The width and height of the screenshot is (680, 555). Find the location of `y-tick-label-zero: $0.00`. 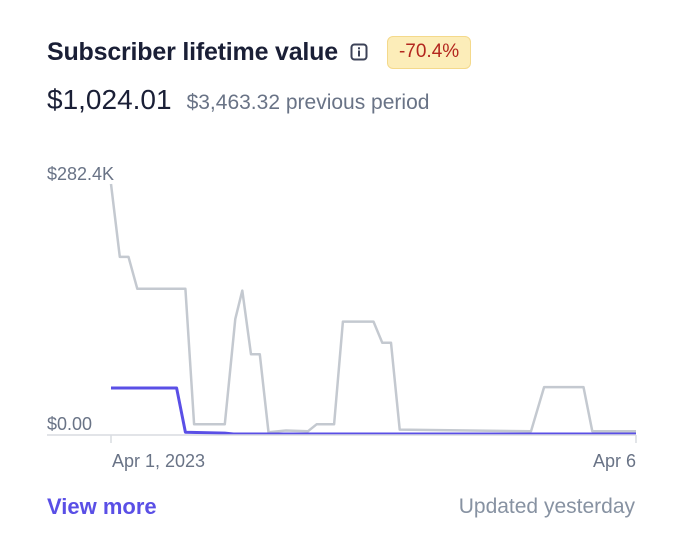

y-tick-label-zero: $0.00 is located at coordinates (69, 424).